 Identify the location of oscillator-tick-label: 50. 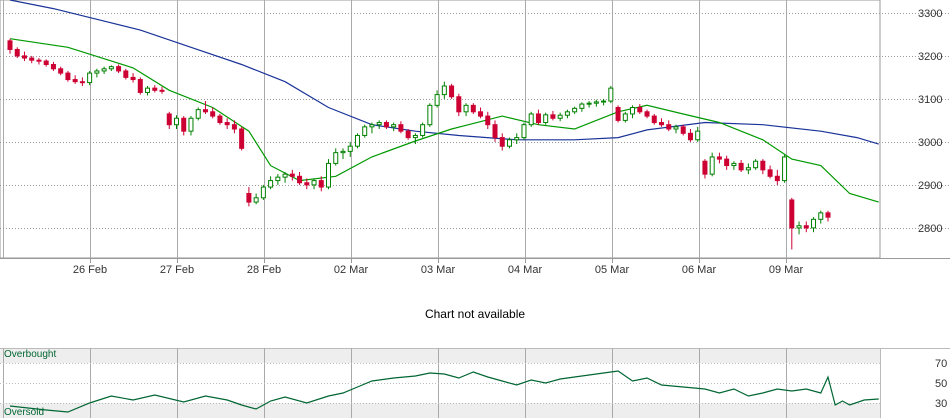
(941, 384).